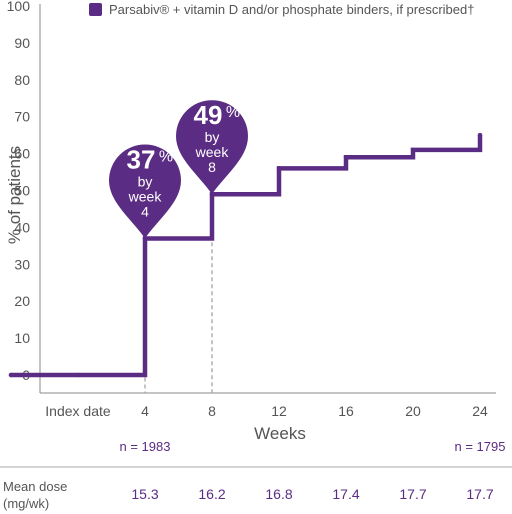  I want to click on x-tick-labels: Index date 4 8 12 16 20 24, so click(266, 411).